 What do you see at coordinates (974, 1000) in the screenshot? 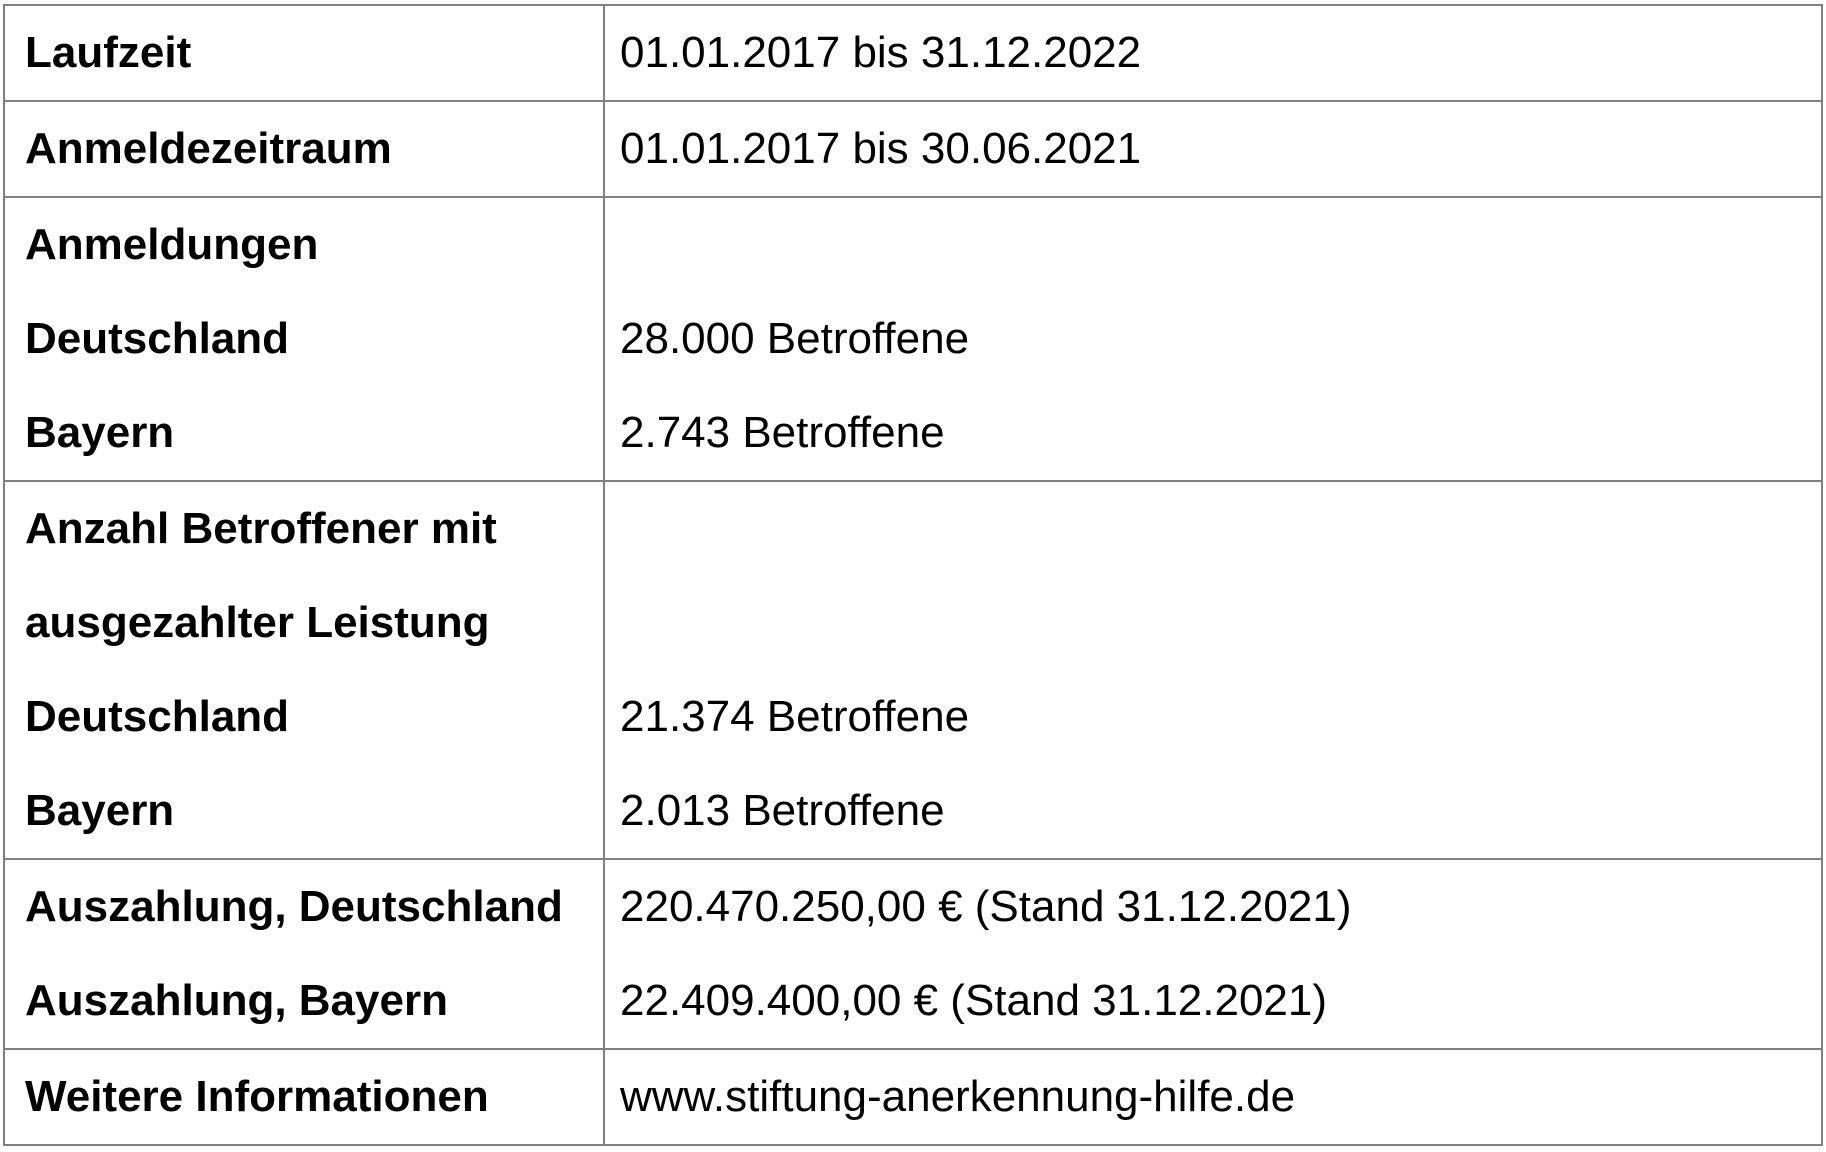
I see `value-line: 22.409.400,00 € (Stand 31.12.2021)` at bounding box center [974, 1000].